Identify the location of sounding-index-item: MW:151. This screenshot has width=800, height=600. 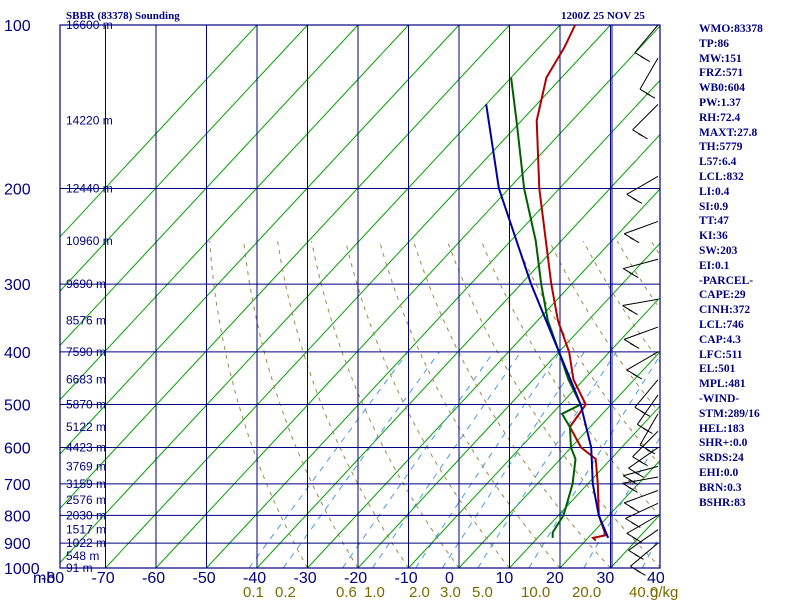
(720, 58).